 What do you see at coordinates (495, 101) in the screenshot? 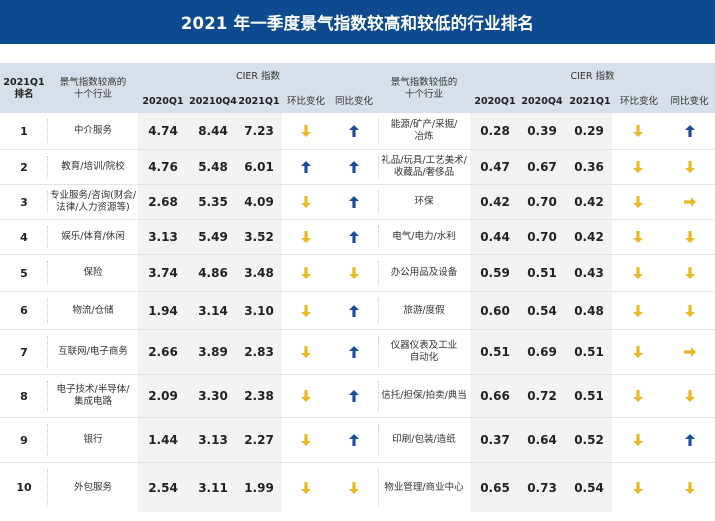
I see `header-right-2020q1: 2020Q1` at bounding box center [495, 101].